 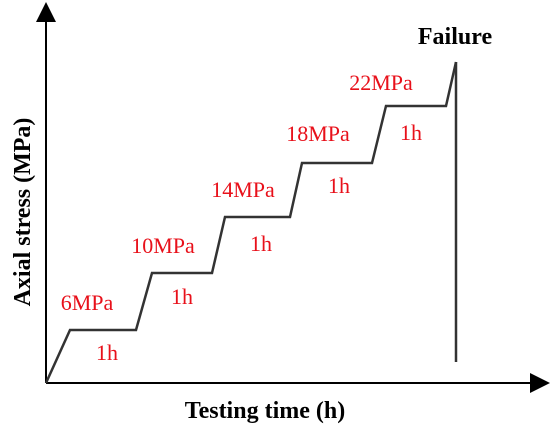 I want to click on stress-level-label: 10MPa, so click(x=163, y=245).